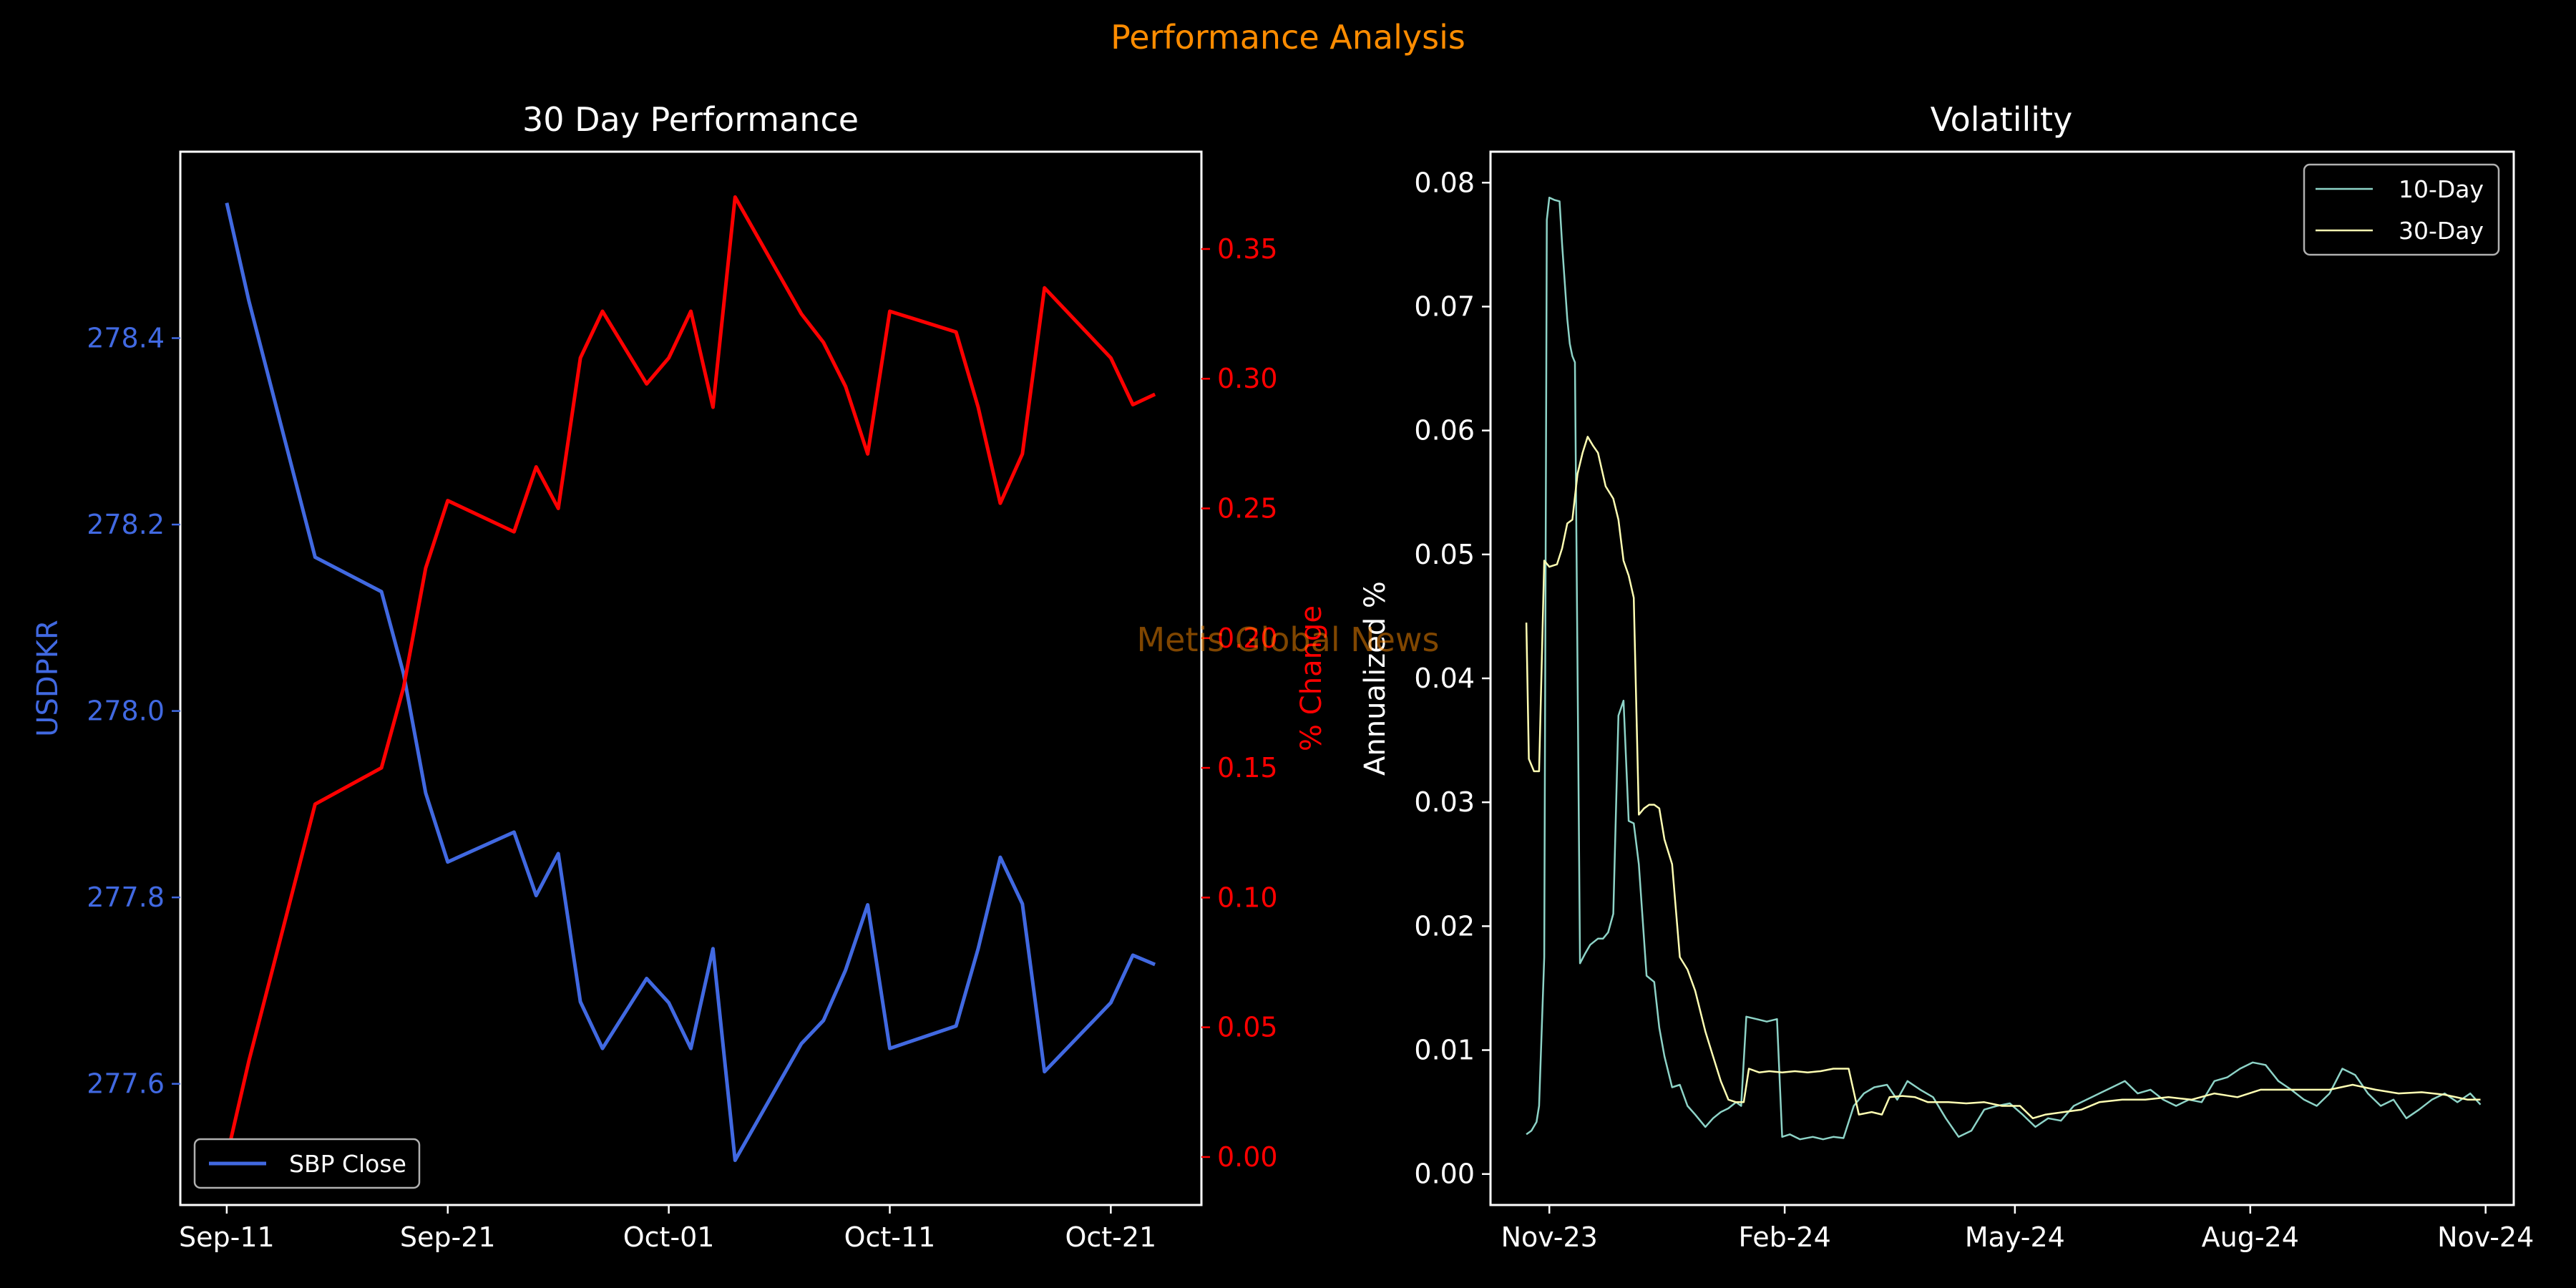  Describe the element at coordinates (1375, 678) in the screenshot. I see `volatility-y-axis-label: Annualized %` at that location.